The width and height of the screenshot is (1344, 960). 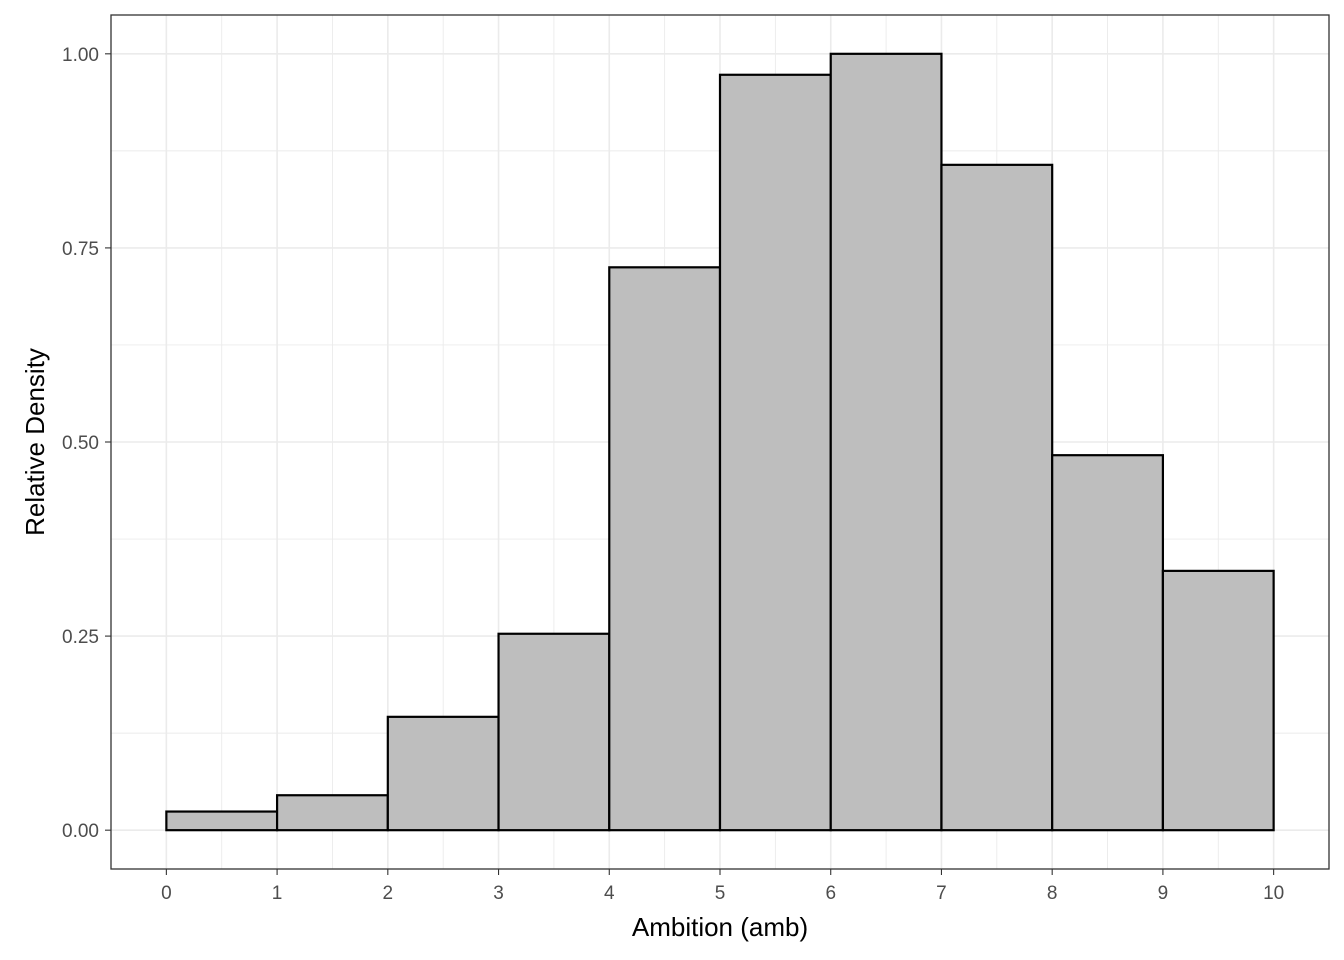 I want to click on y-tick-label: 0.75, so click(x=80, y=249).